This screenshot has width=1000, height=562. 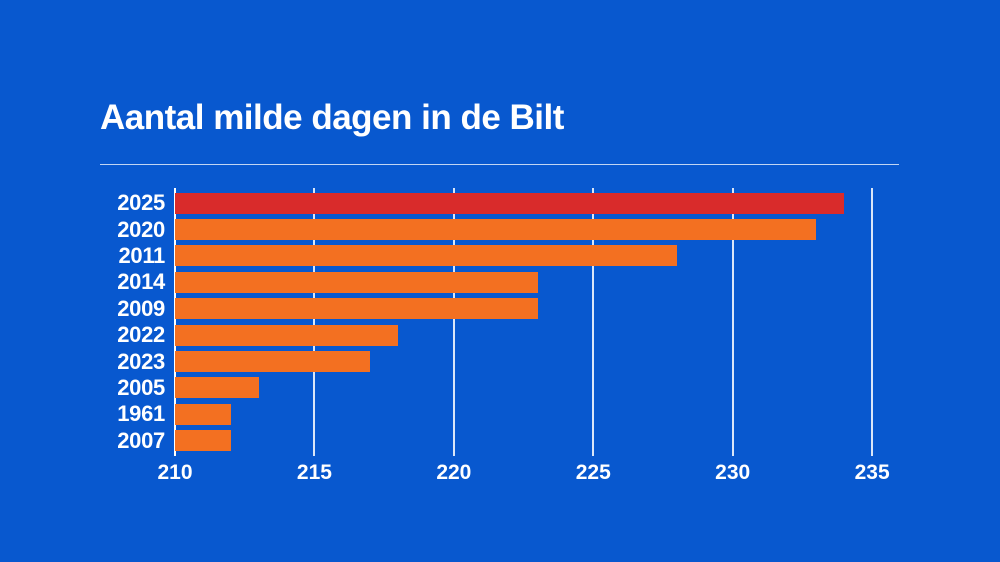 I want to click on bar-2014, so click(x=356, y=282).